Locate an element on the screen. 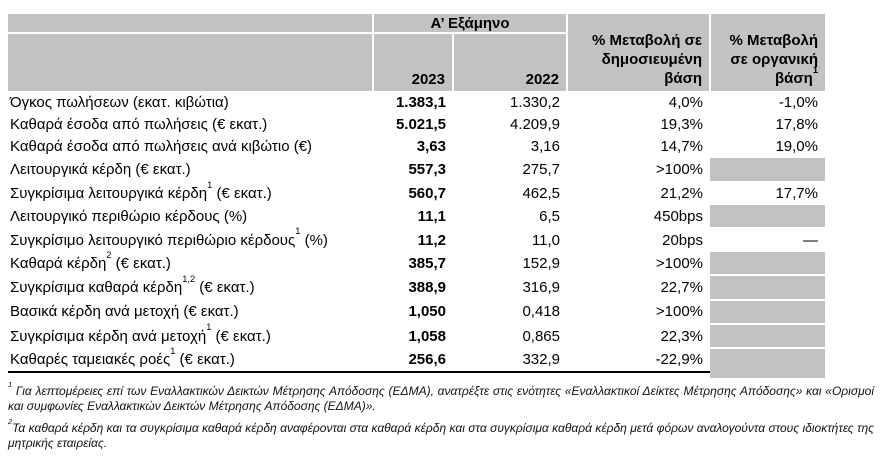 This screenshot has width=882, height=460. value-2022: 3,16 is located at coordinates (545, 147).